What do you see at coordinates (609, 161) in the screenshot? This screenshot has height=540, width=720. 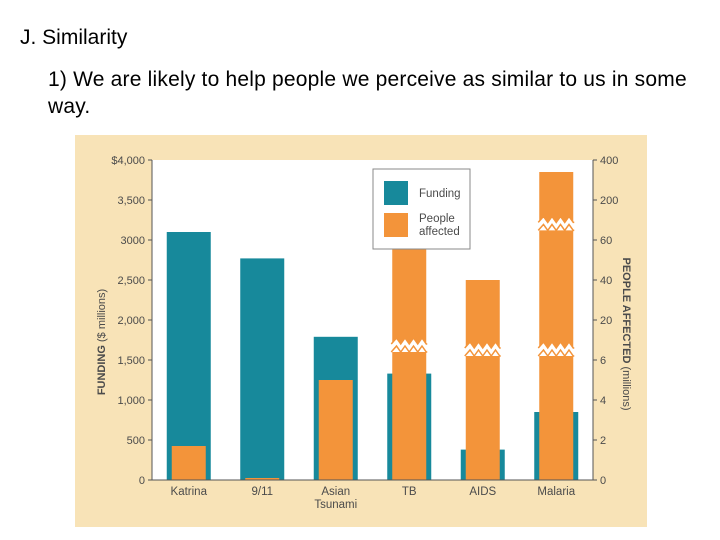 I see `y-tick-label-right: 400` at bounding box center [609, 161].